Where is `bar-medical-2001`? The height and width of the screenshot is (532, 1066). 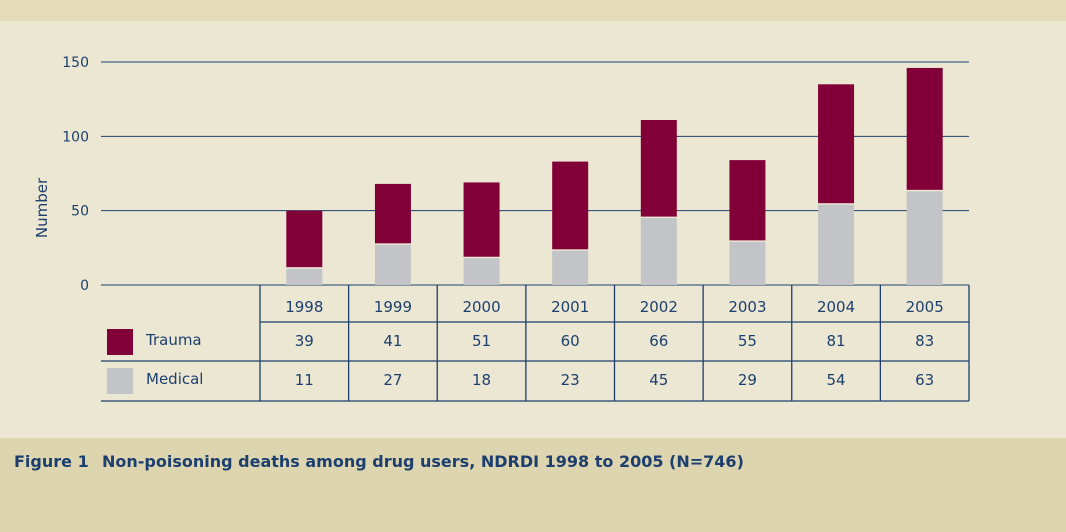 bar-medical-2001 is located at coordinates (570, 267).